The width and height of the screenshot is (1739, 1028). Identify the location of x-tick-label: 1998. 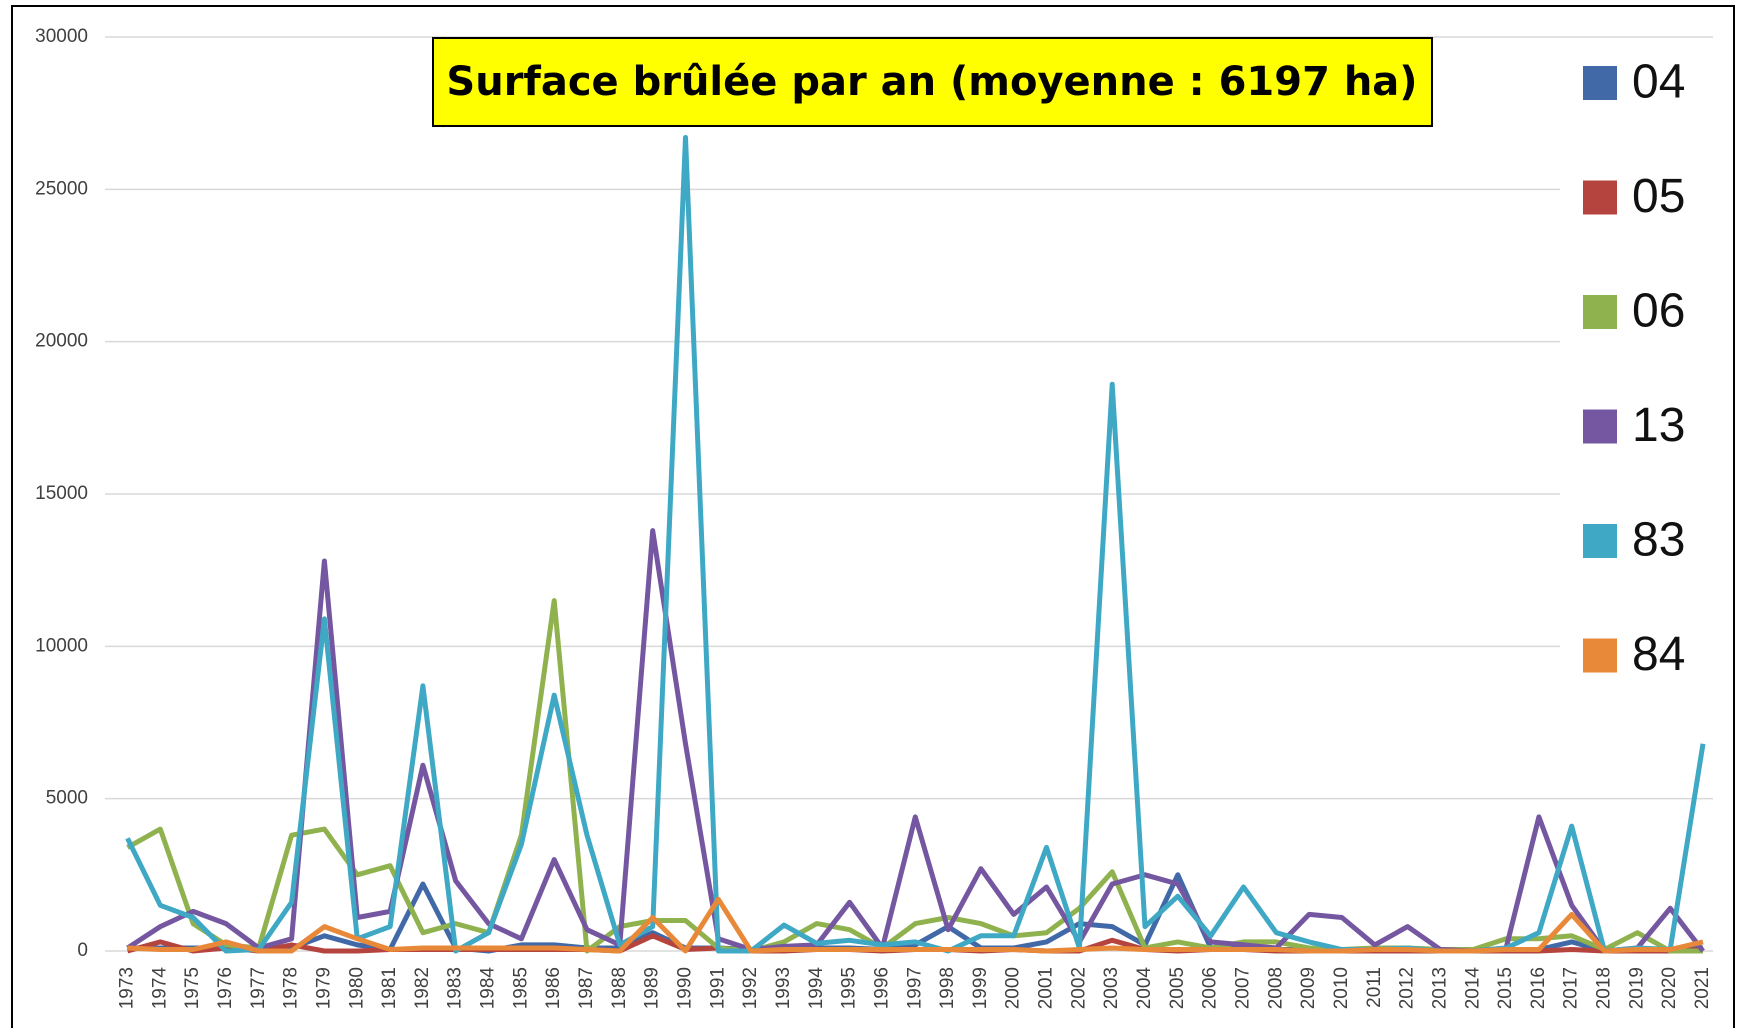
(947, 988).